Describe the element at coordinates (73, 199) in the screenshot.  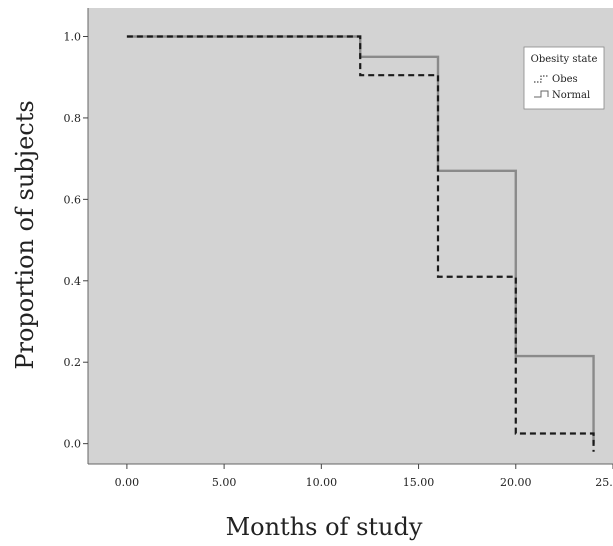
I see `y-tick-label: 0.6` at that location.